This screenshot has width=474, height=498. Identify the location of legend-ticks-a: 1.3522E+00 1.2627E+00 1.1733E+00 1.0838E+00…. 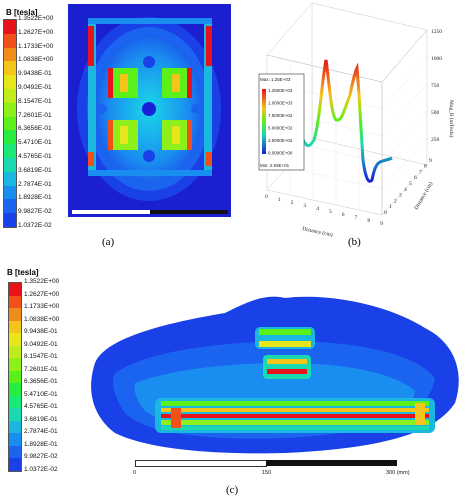
(43, 122).